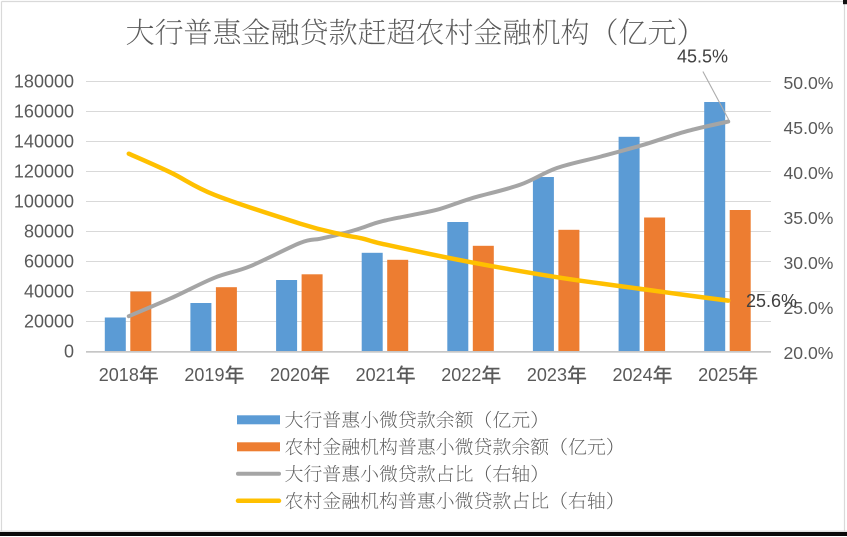 The width and height of the screenshot is (847, 537). What do you see at coordinates (44, 81) in the screenshot?
I see `svg-text: 180000` at bounding box center [44, 81].